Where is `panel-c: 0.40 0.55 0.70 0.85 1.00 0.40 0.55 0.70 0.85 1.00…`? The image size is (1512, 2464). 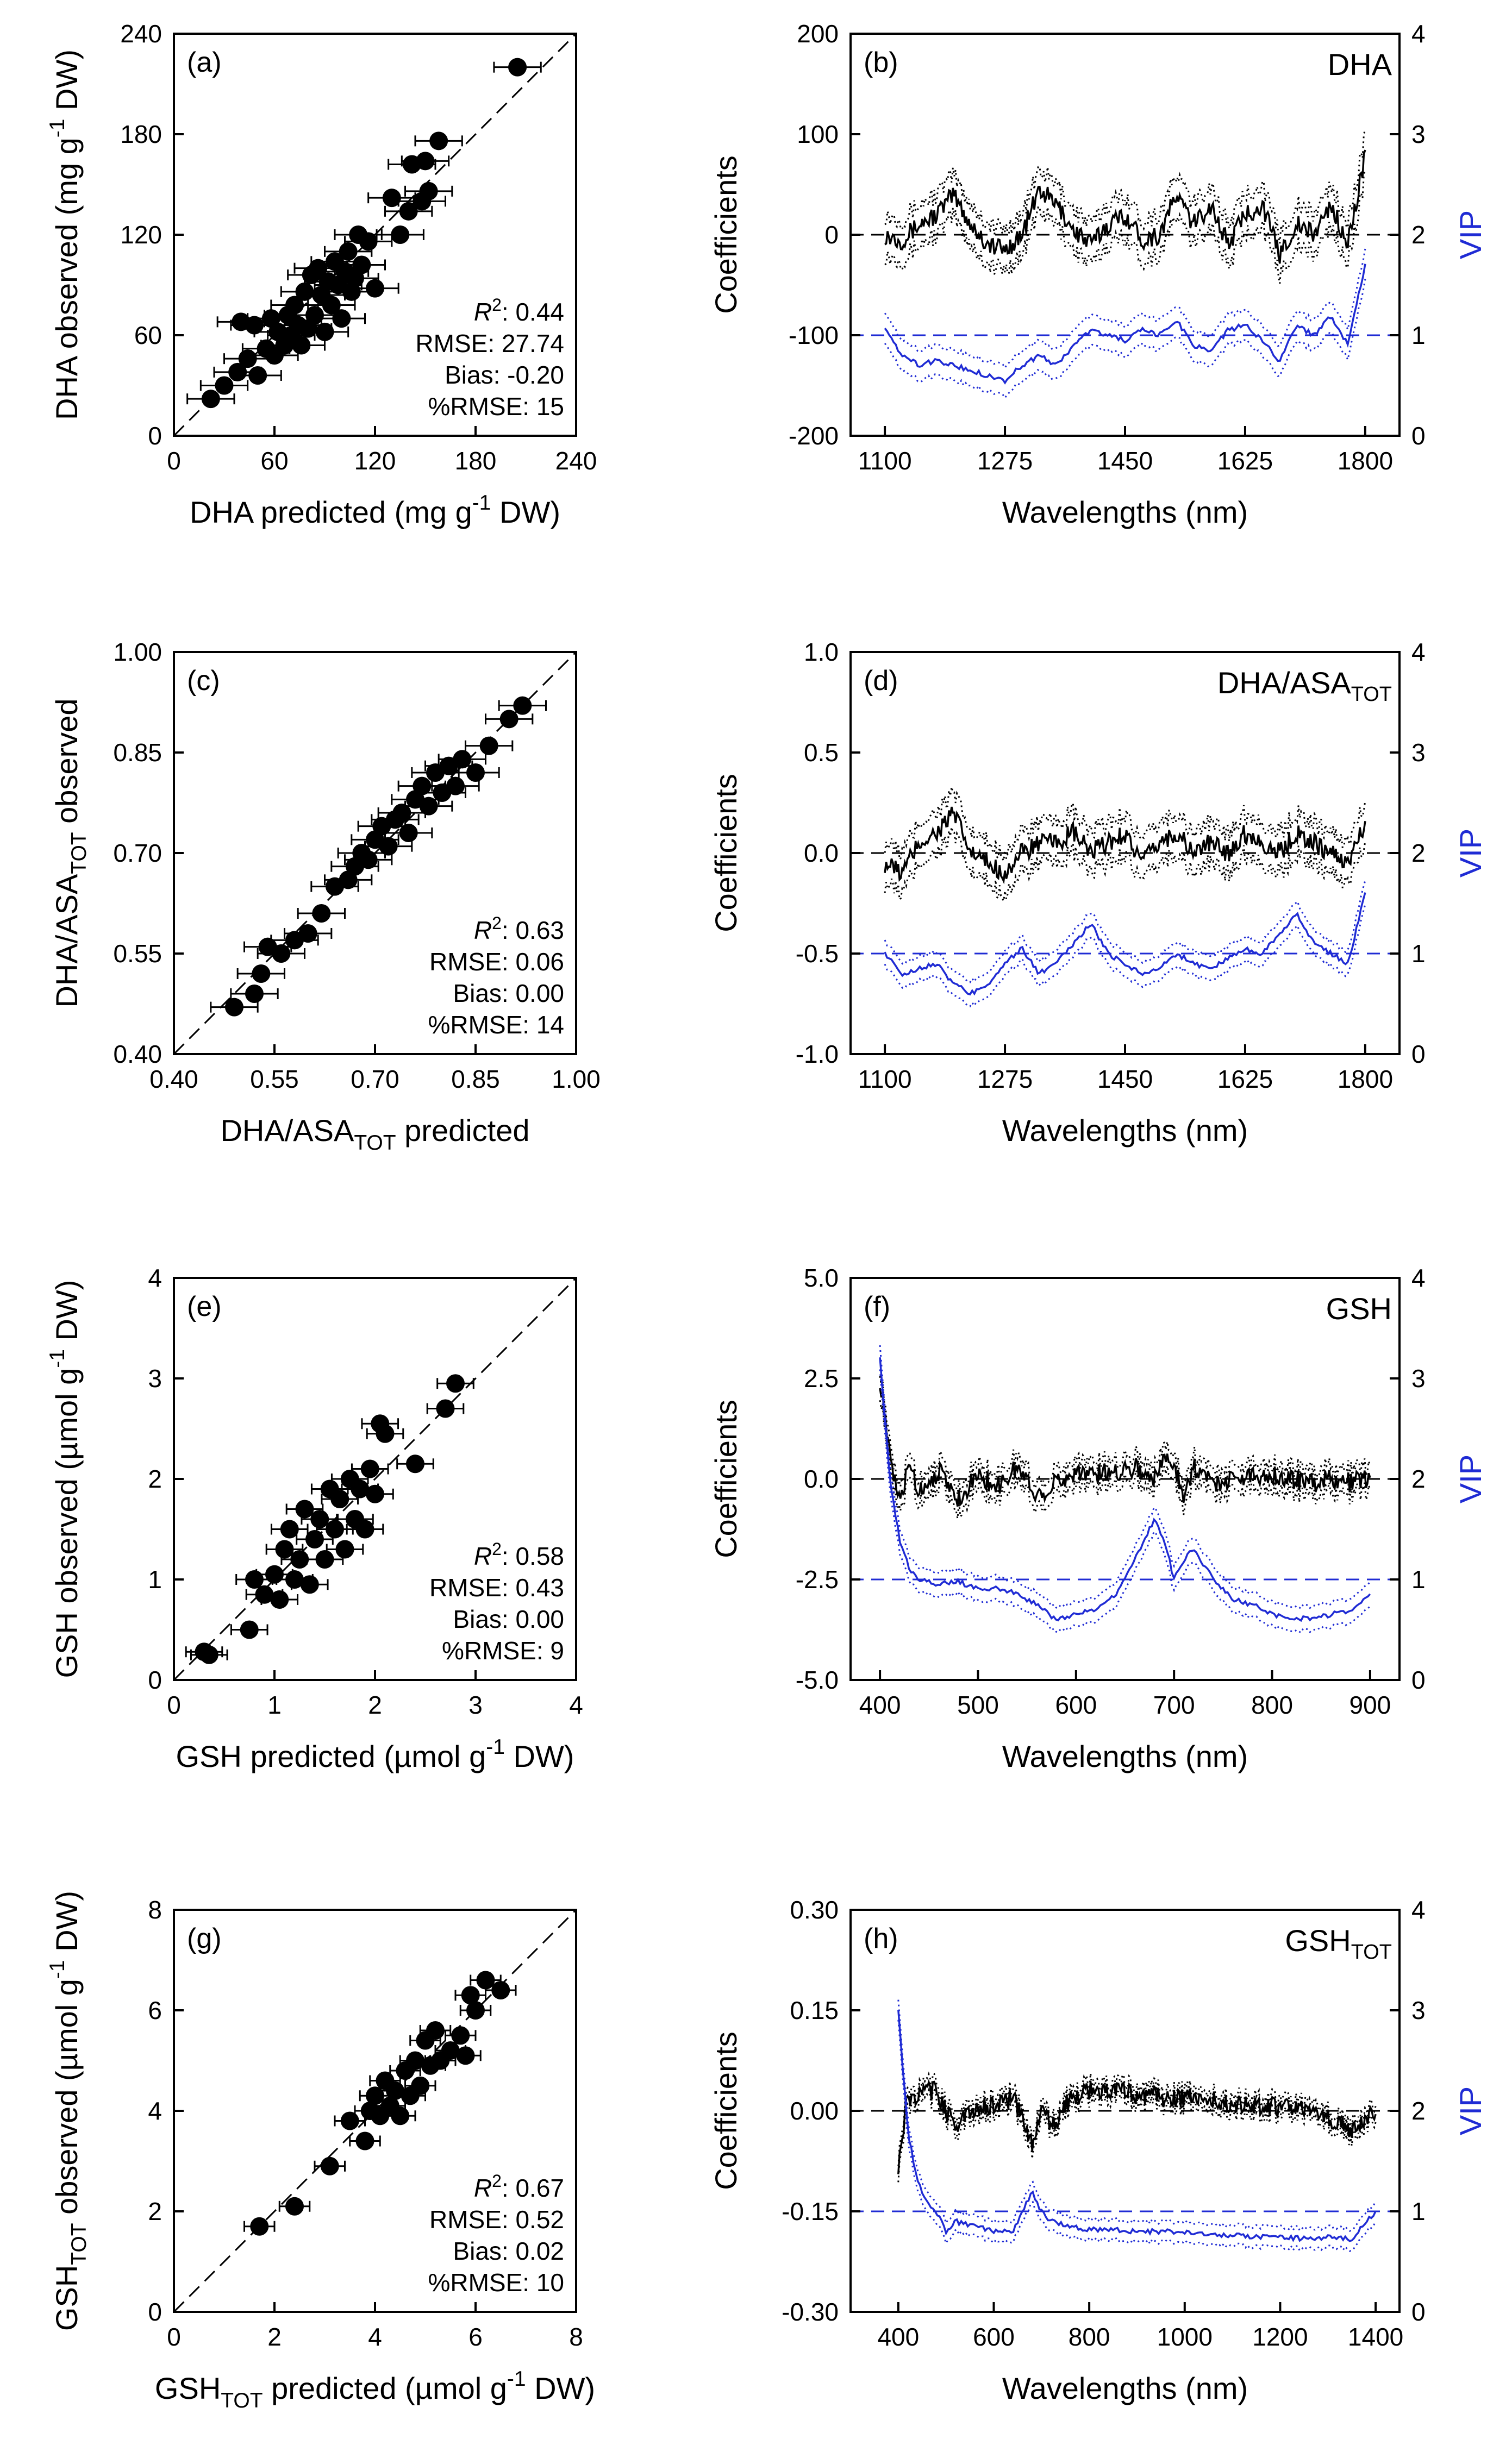
panel-c: 0.40 0.55 0.70 0.85 1.00 0.40 0.55 0.70 0.85 1.00… is located at coordinates (325, 896).